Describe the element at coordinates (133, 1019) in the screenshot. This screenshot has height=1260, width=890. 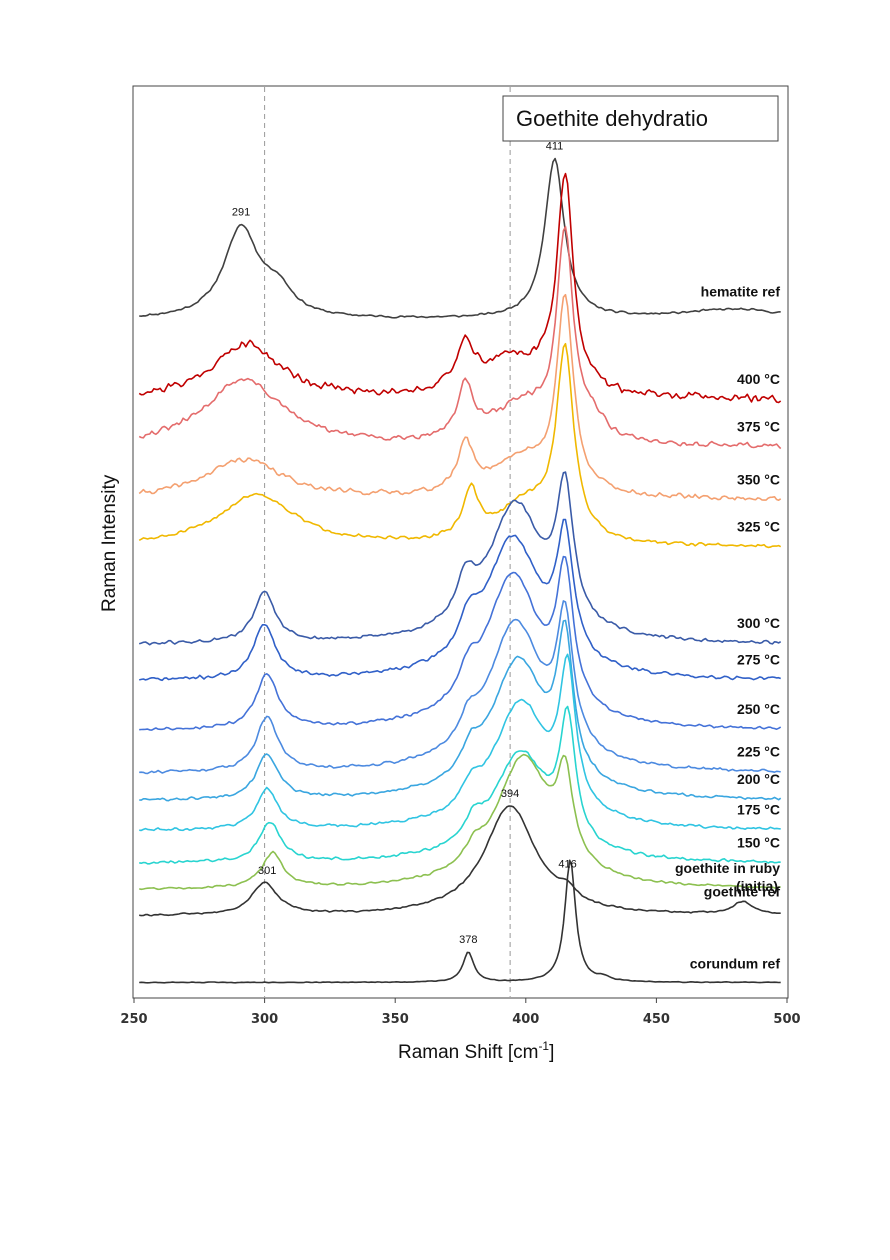
I see `x-tick-label-250: 250` at that location.